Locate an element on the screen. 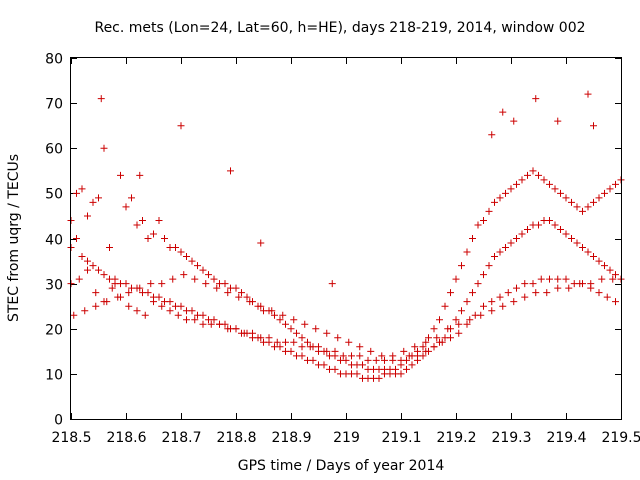  y-tick-label: 70 is located at coordinates (54, 105).